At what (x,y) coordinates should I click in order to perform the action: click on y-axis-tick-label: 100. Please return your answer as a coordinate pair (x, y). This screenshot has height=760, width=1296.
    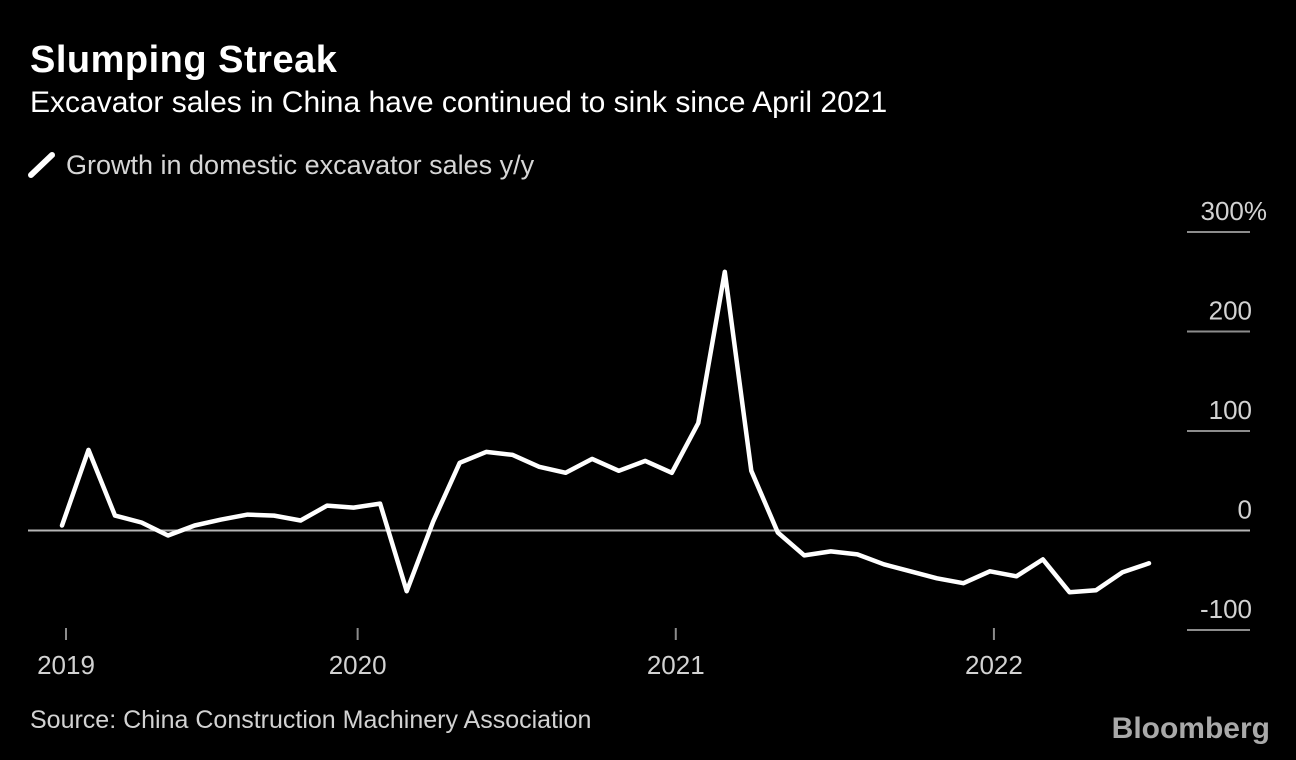
    Looking at the image, I should click on (1230, 410).